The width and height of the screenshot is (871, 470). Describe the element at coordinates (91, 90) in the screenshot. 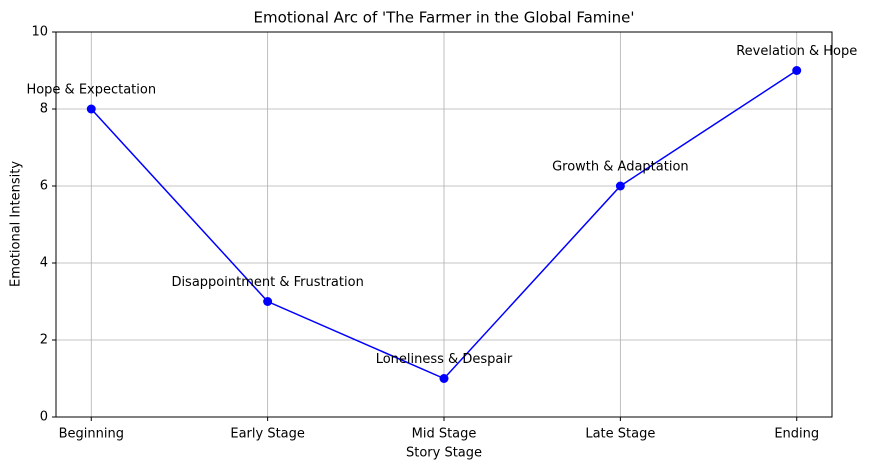

I see `point-label: Hope & Expectation` at that location.